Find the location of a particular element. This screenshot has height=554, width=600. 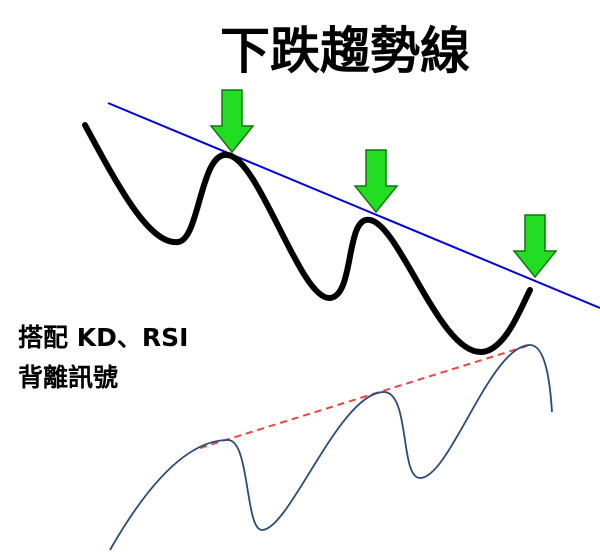

note-line: 搭配 KD、RSI is located at coordinates (103, 337).